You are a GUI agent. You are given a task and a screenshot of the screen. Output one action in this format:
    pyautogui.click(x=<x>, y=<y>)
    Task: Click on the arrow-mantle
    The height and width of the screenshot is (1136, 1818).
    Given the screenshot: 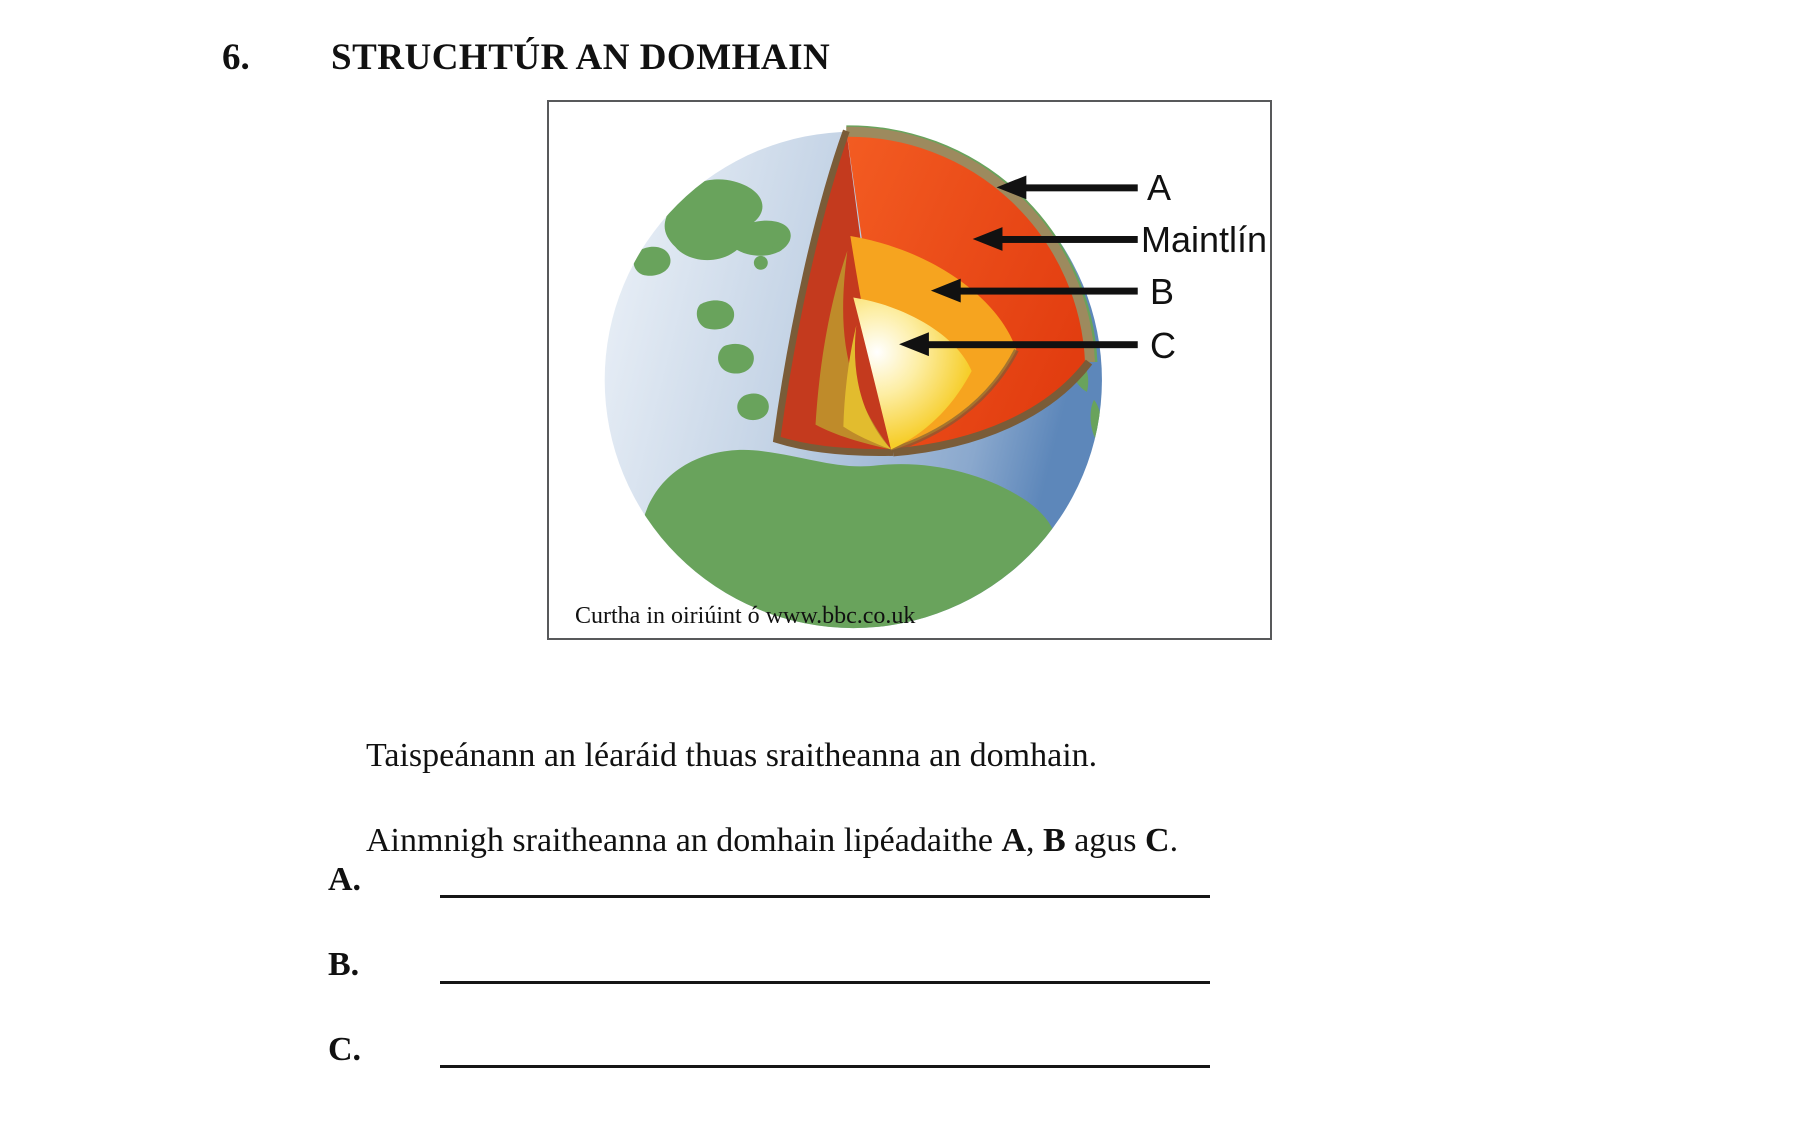 What is the action you would take?
    pyautogui.click(x=1055, y=239)
    